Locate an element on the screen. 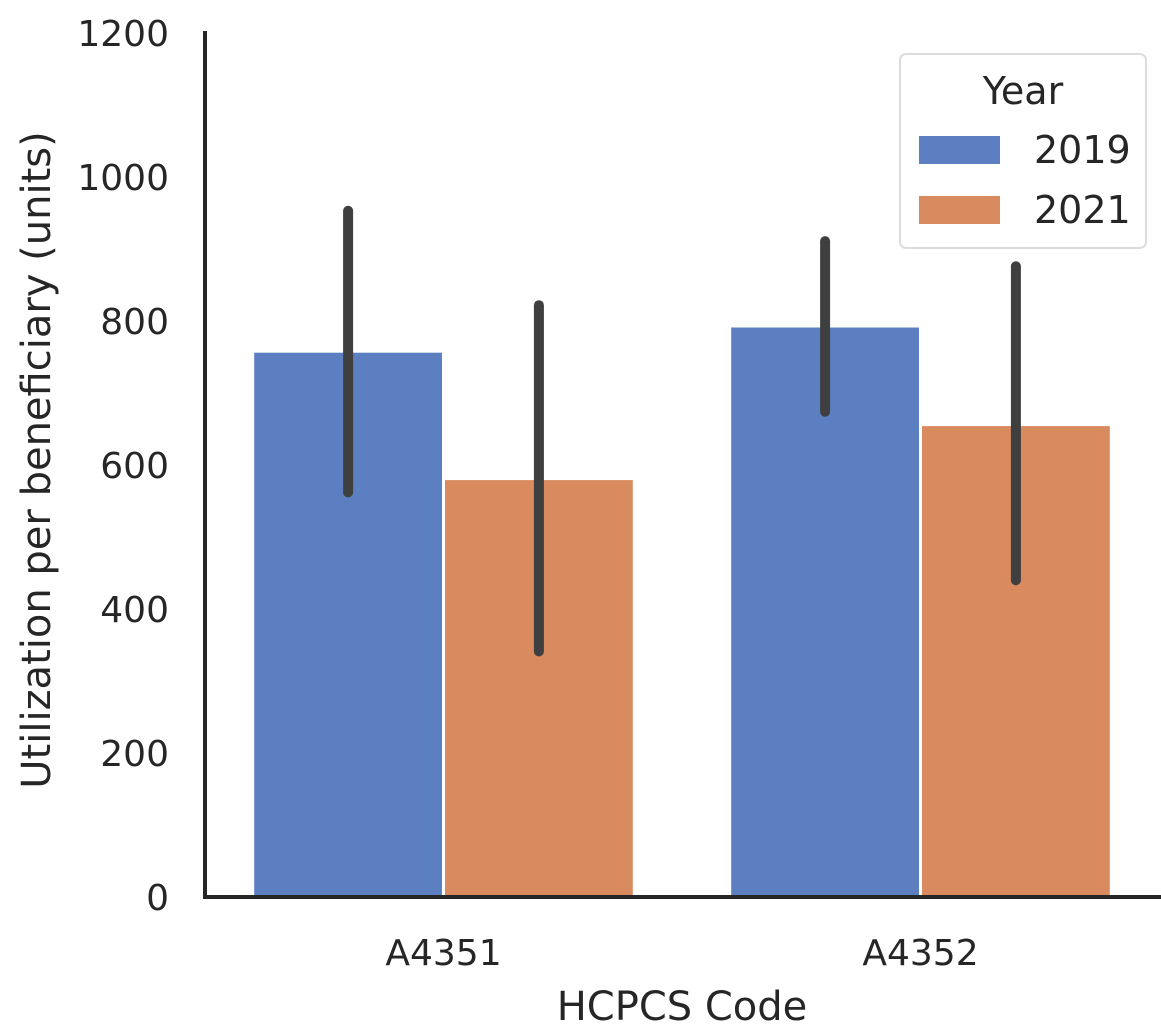 Image resolution: width=1161 pixels, height=1028 pixels. x-tick-label: A4351 is located at coordinates (443, 953).